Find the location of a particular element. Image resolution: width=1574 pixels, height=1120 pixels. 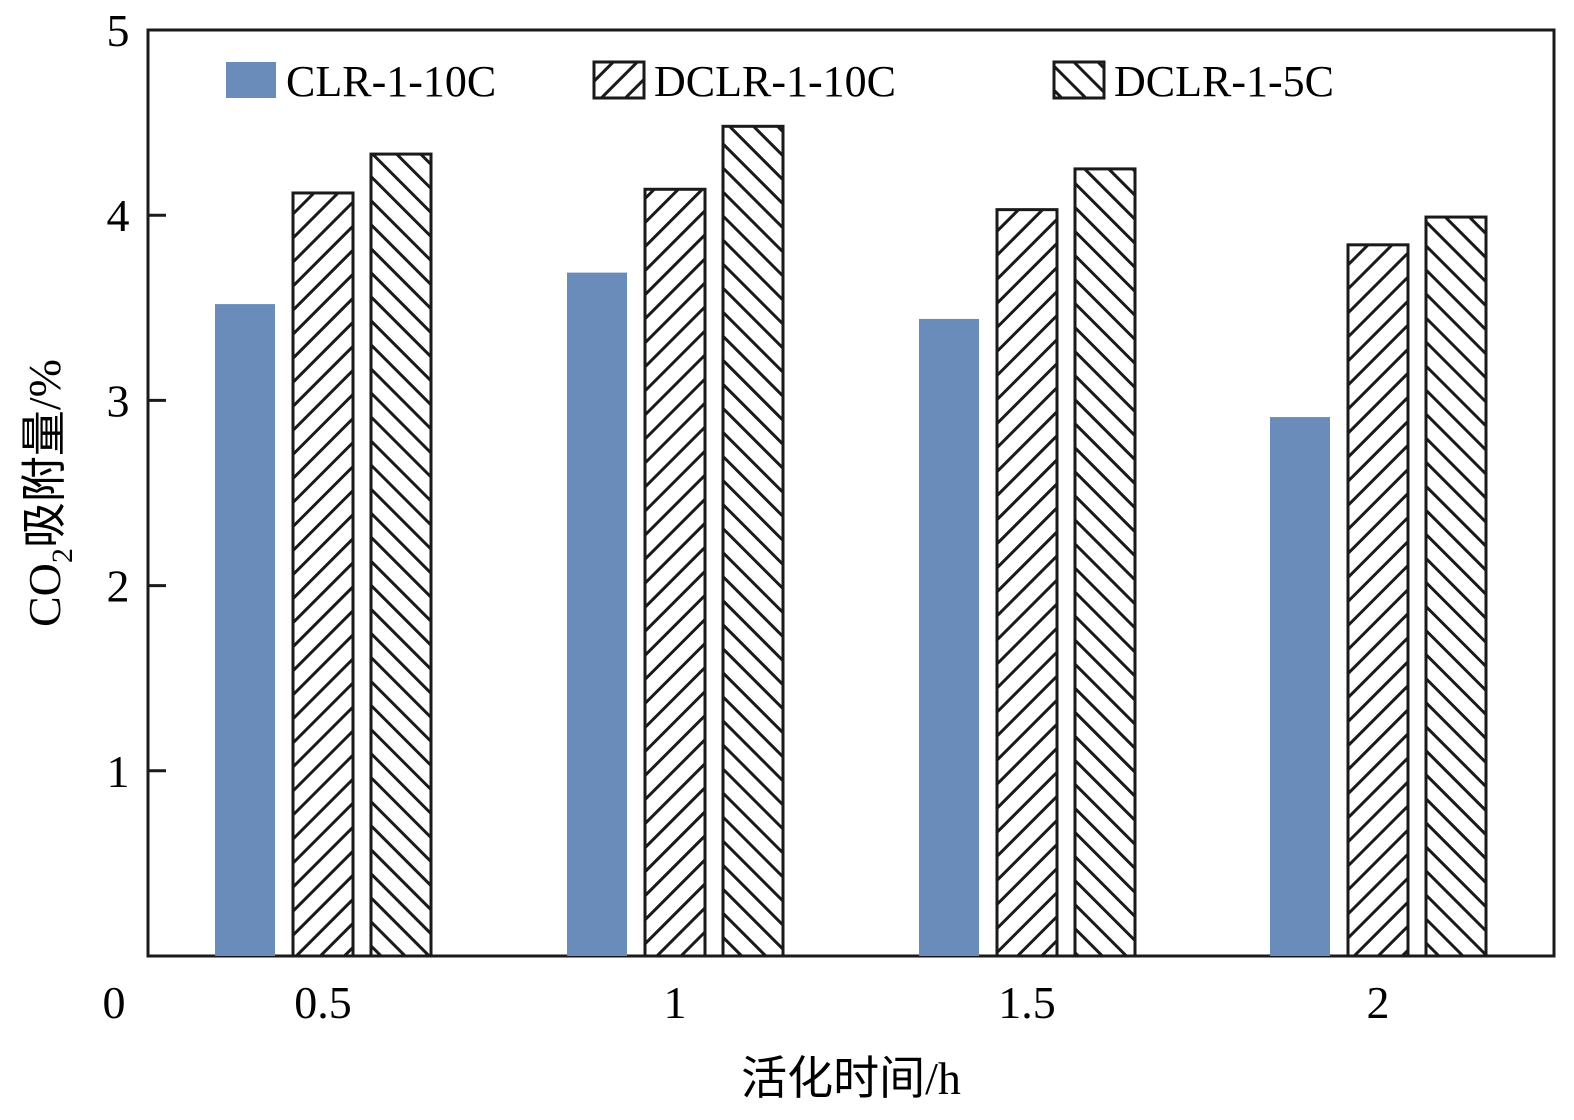

bar-dclr-1-5c-0.5 is located at coordinates (401, 555).